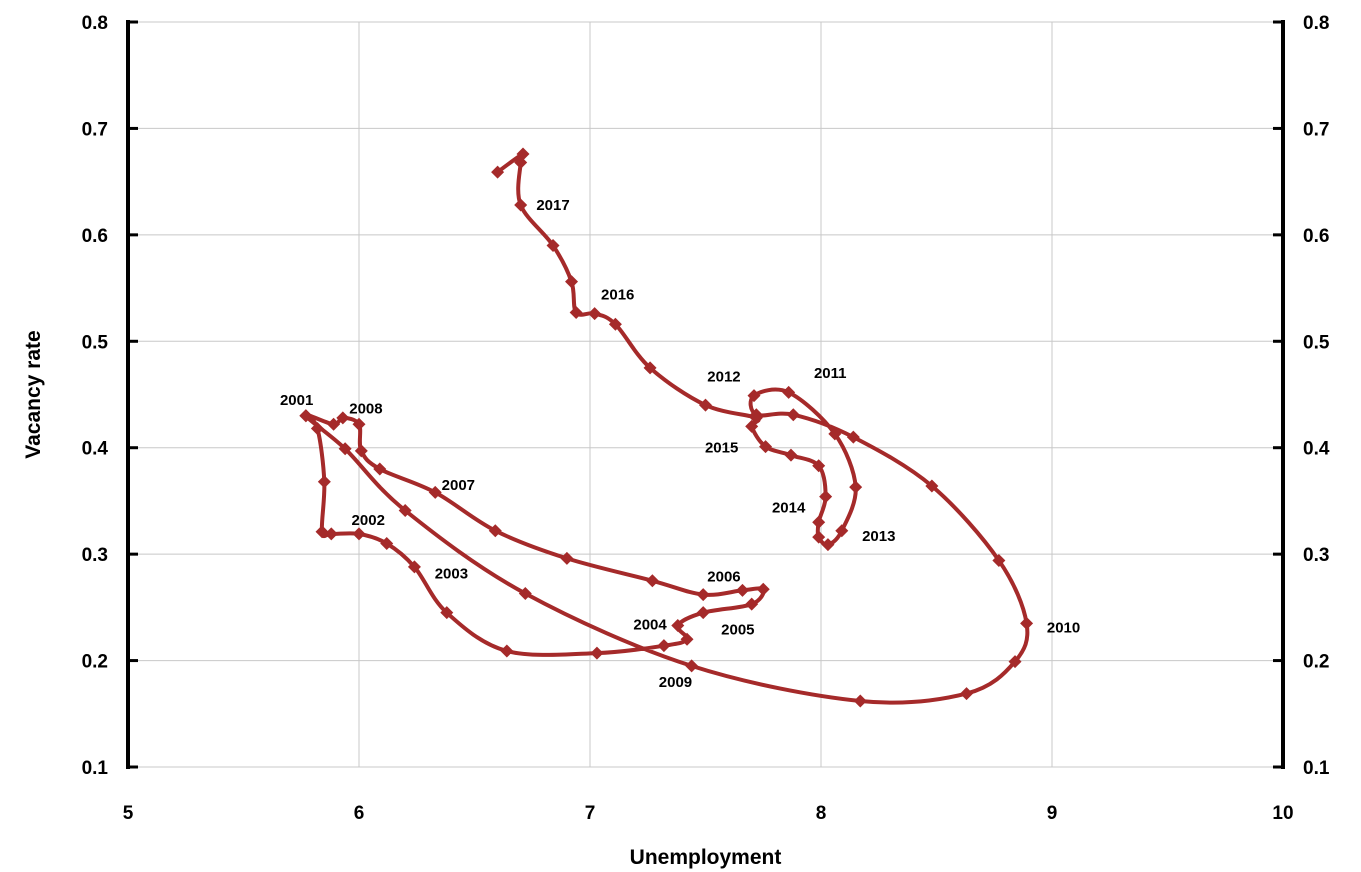 The height and width of the screenshot is (872, 1361). What do you see at coordinates (1316, 129) in the screenshot?
I see `y-tick-label-right: 0.7` at bounding box center [1316, 129].